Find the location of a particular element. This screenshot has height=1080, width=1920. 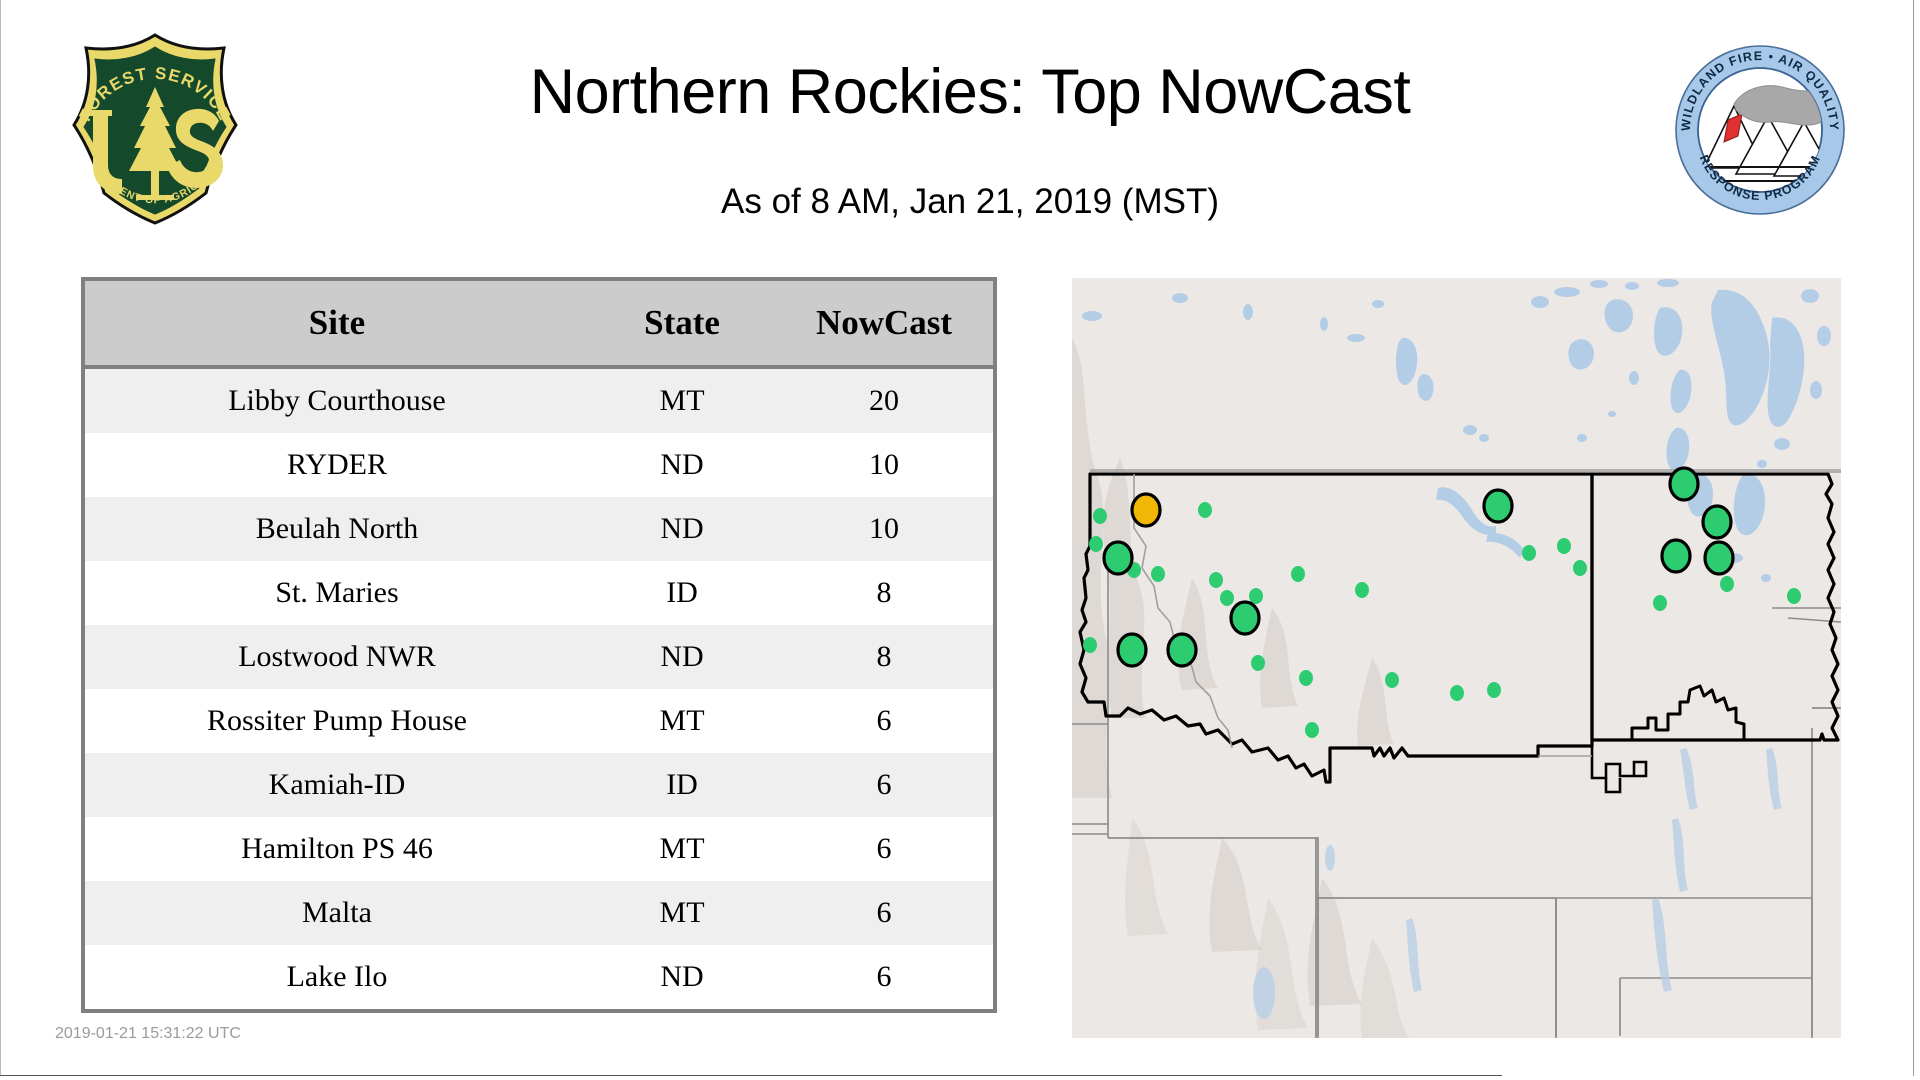

internal-state-lines is located at coordinates (1465, 613).